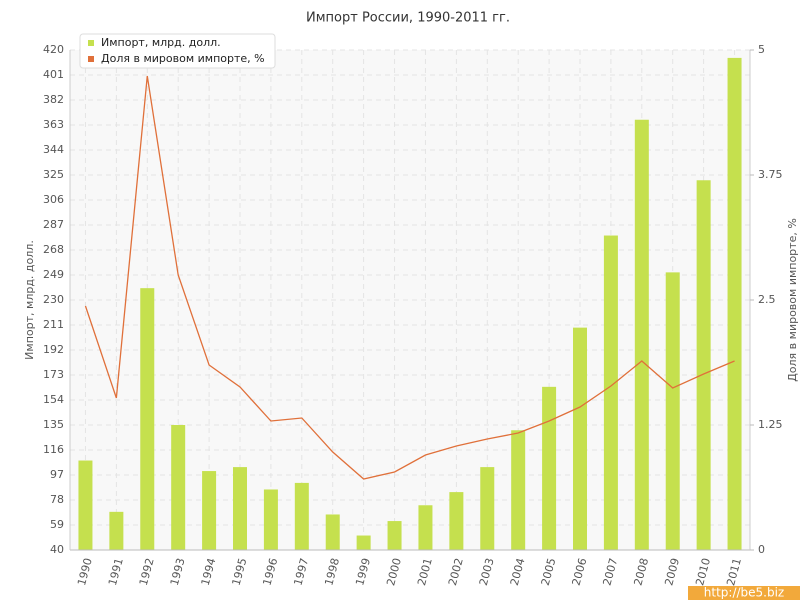  What do you see at coordinates (641, 572) in the screenshot?
I see `x-tick-label: 2008` at bounding box center [641, 572].